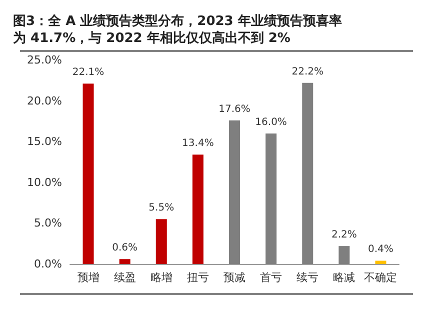  Describe the element at coordinates (44, 60) in the screenshot. I see `y-tick-label: 25.0%` at that location.